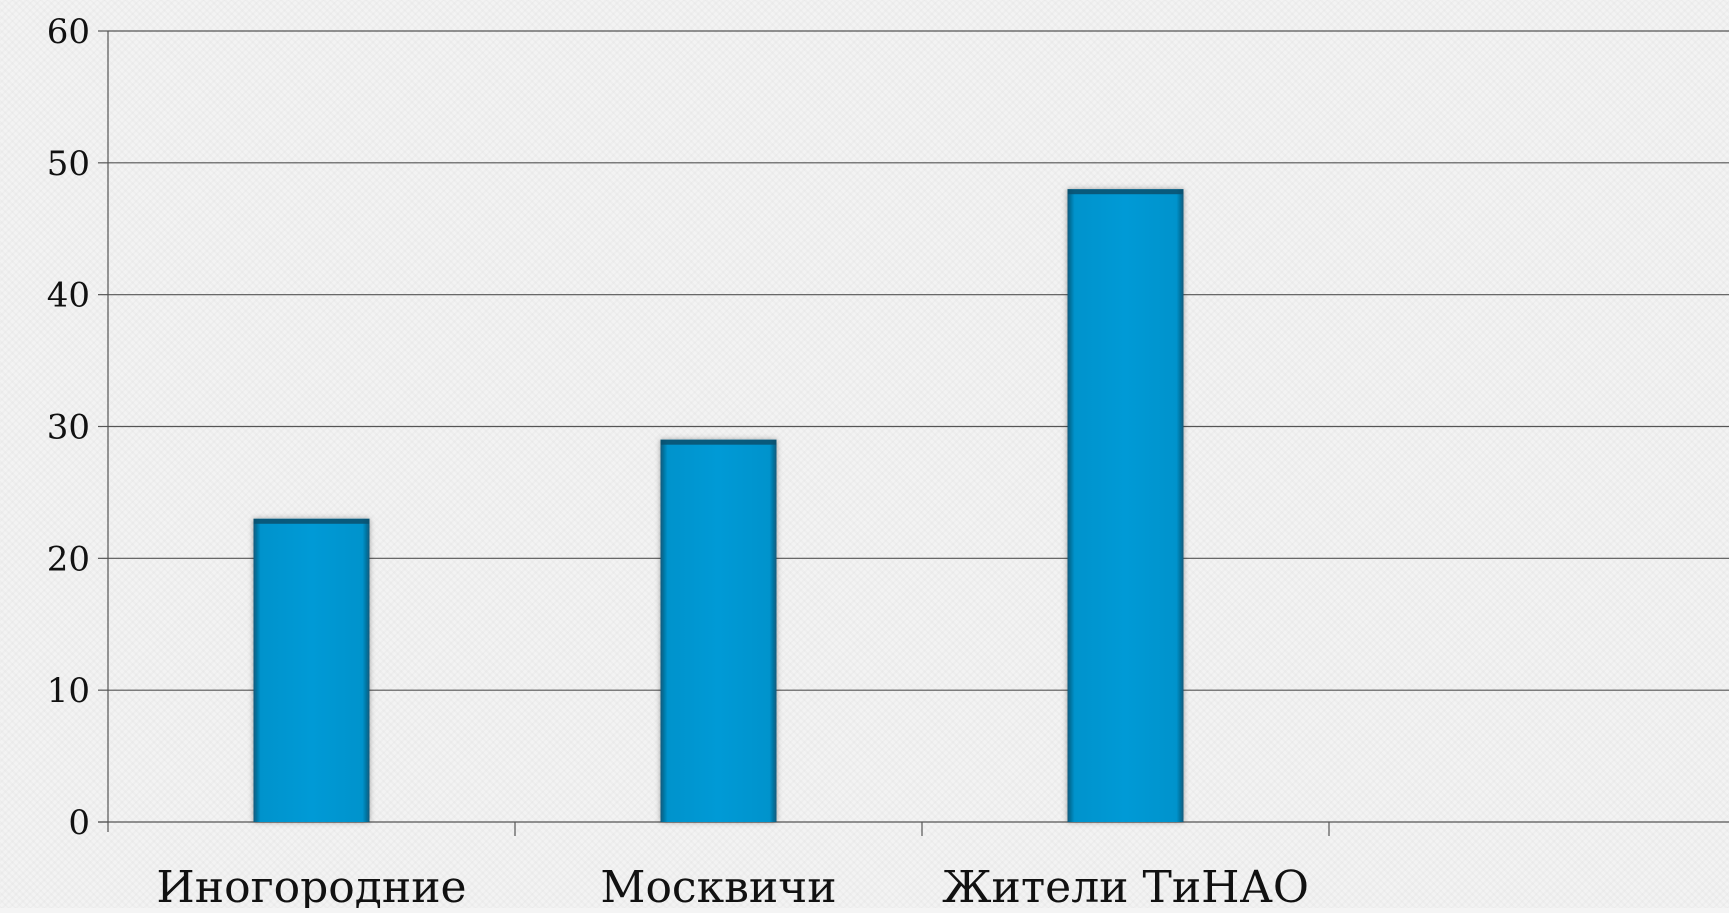 This screenshot has width=1729, height=913. I want to click on x-category-label: Москвичи, so click(718, 885).